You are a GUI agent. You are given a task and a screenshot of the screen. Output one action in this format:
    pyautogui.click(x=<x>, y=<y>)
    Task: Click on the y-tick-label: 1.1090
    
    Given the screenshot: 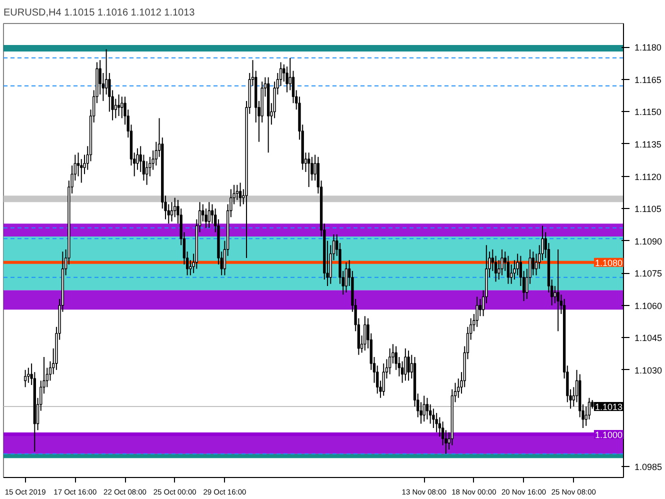 What is the action you would take?
    pyautogui.click(x=648, y=241)
    